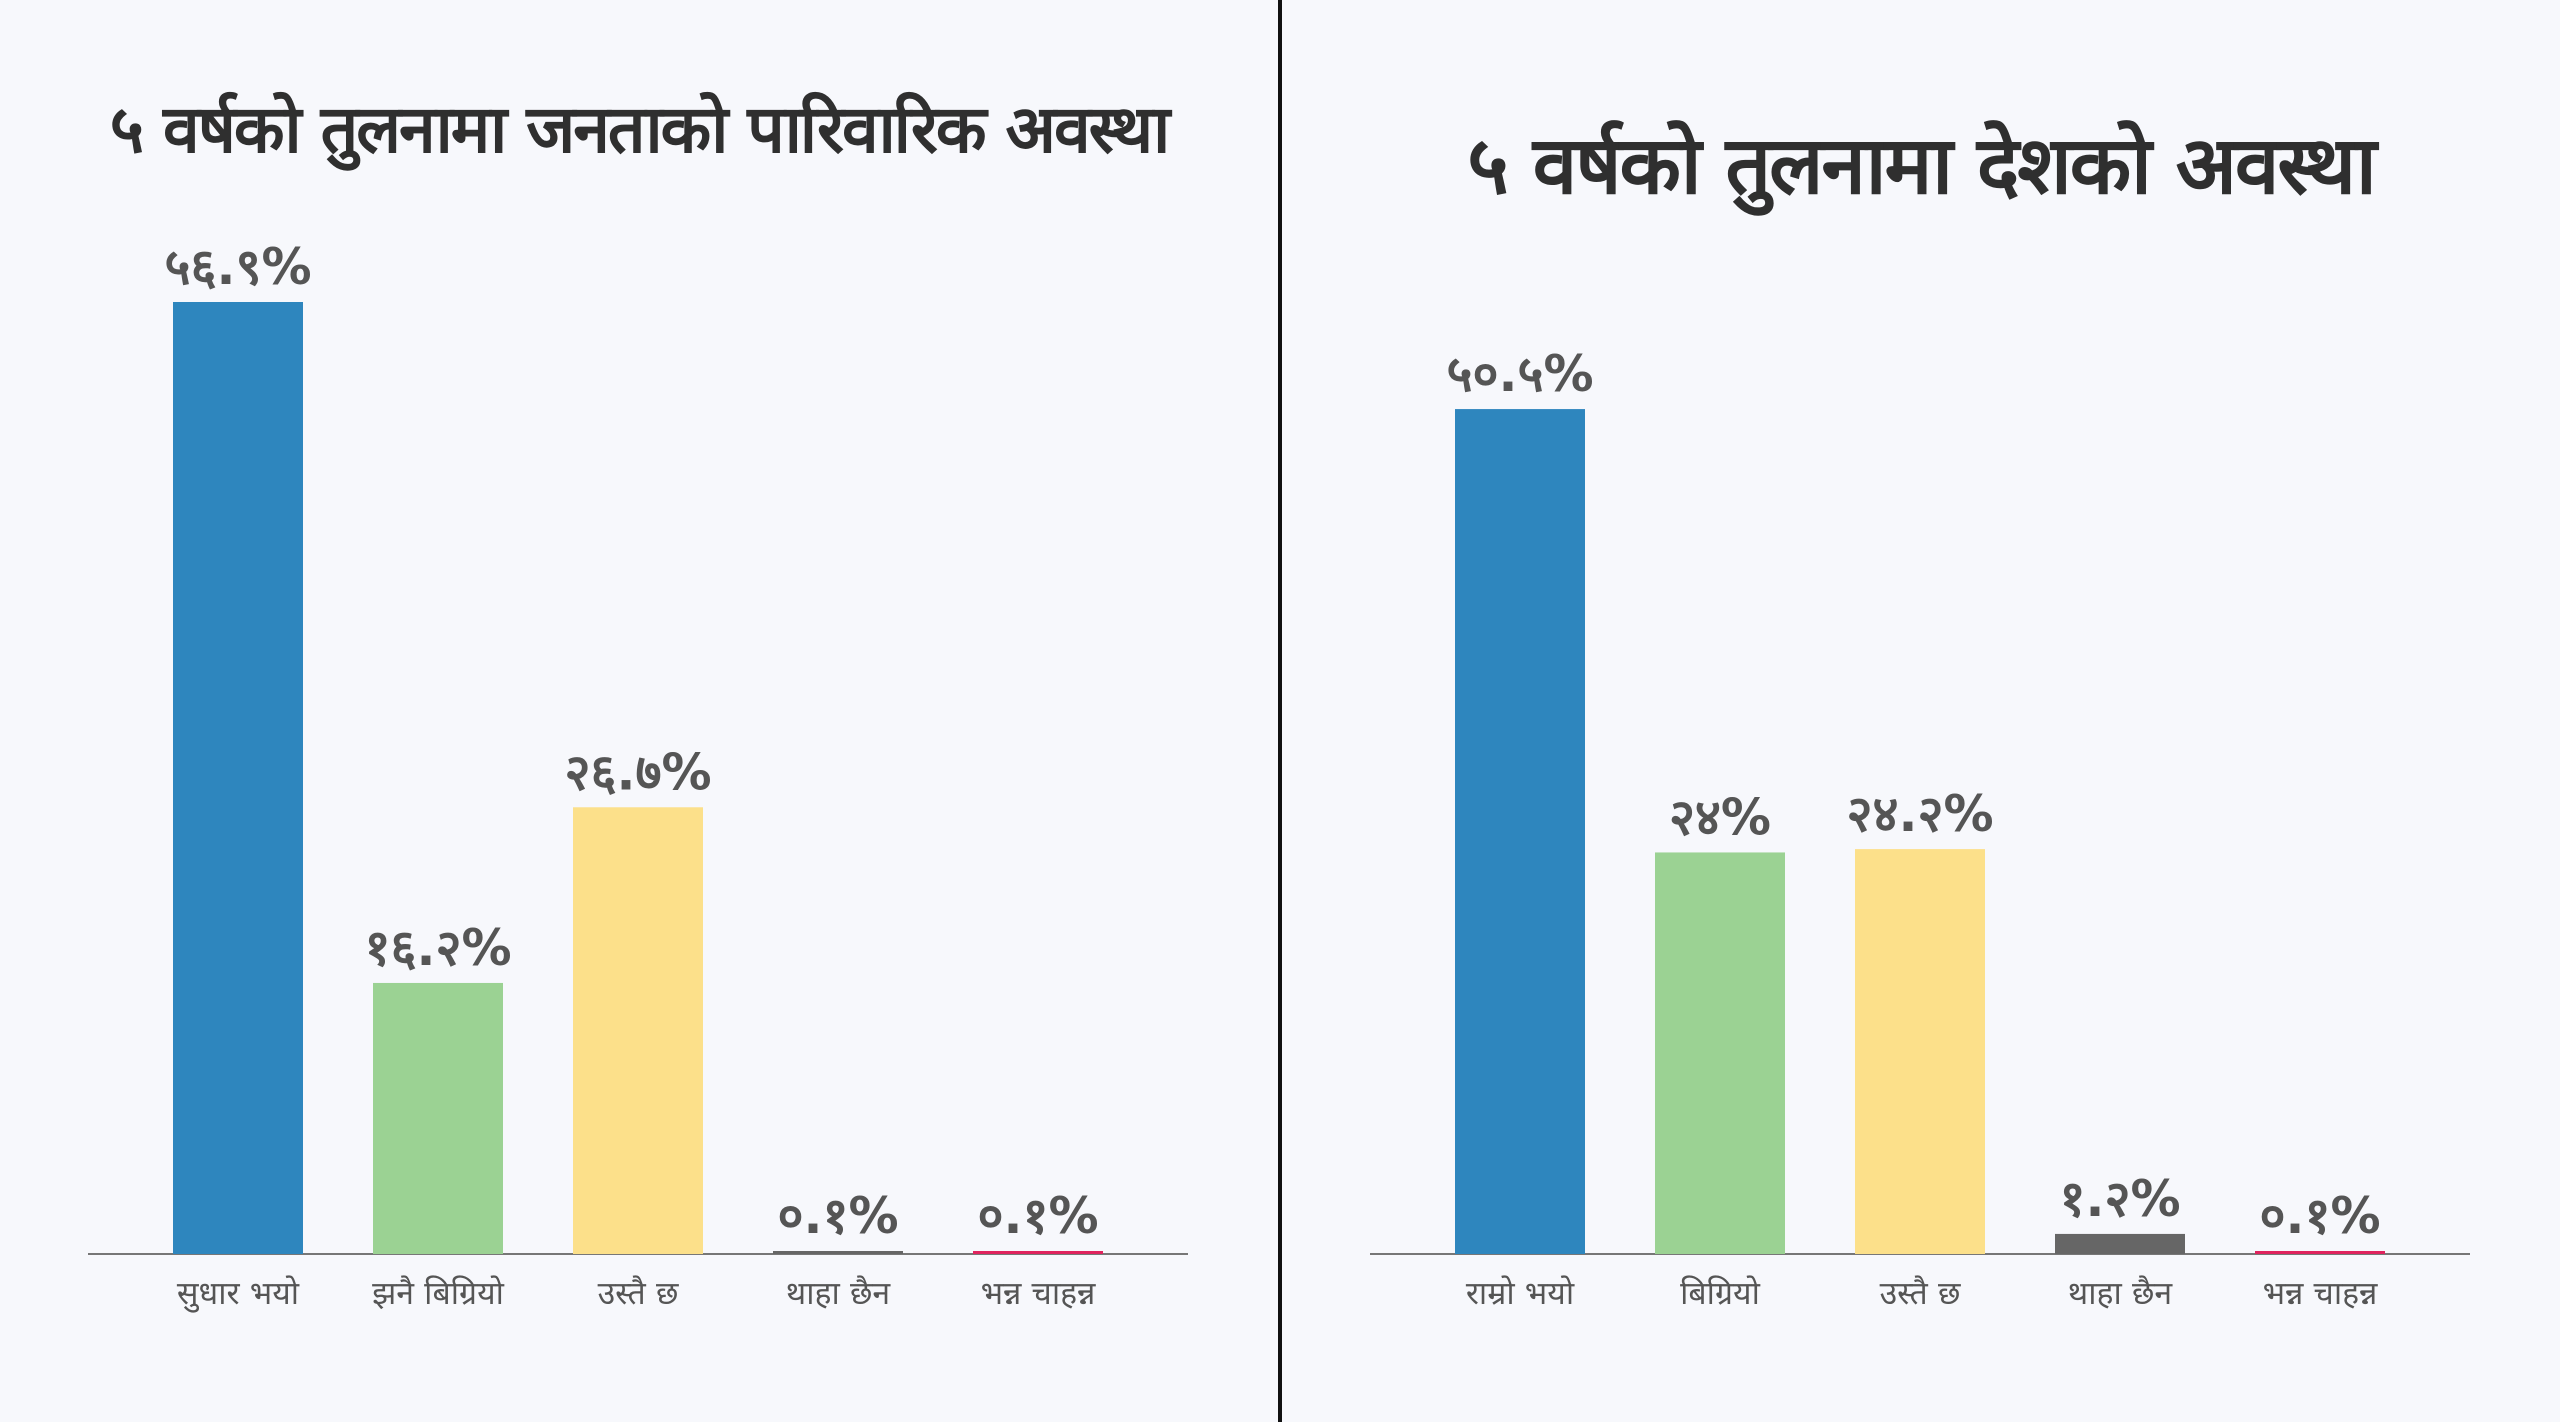  What do you see at coordinates (637, 772) in the screenshot?
I see `data-label: २६.७%` at bounding box center [637, 772].